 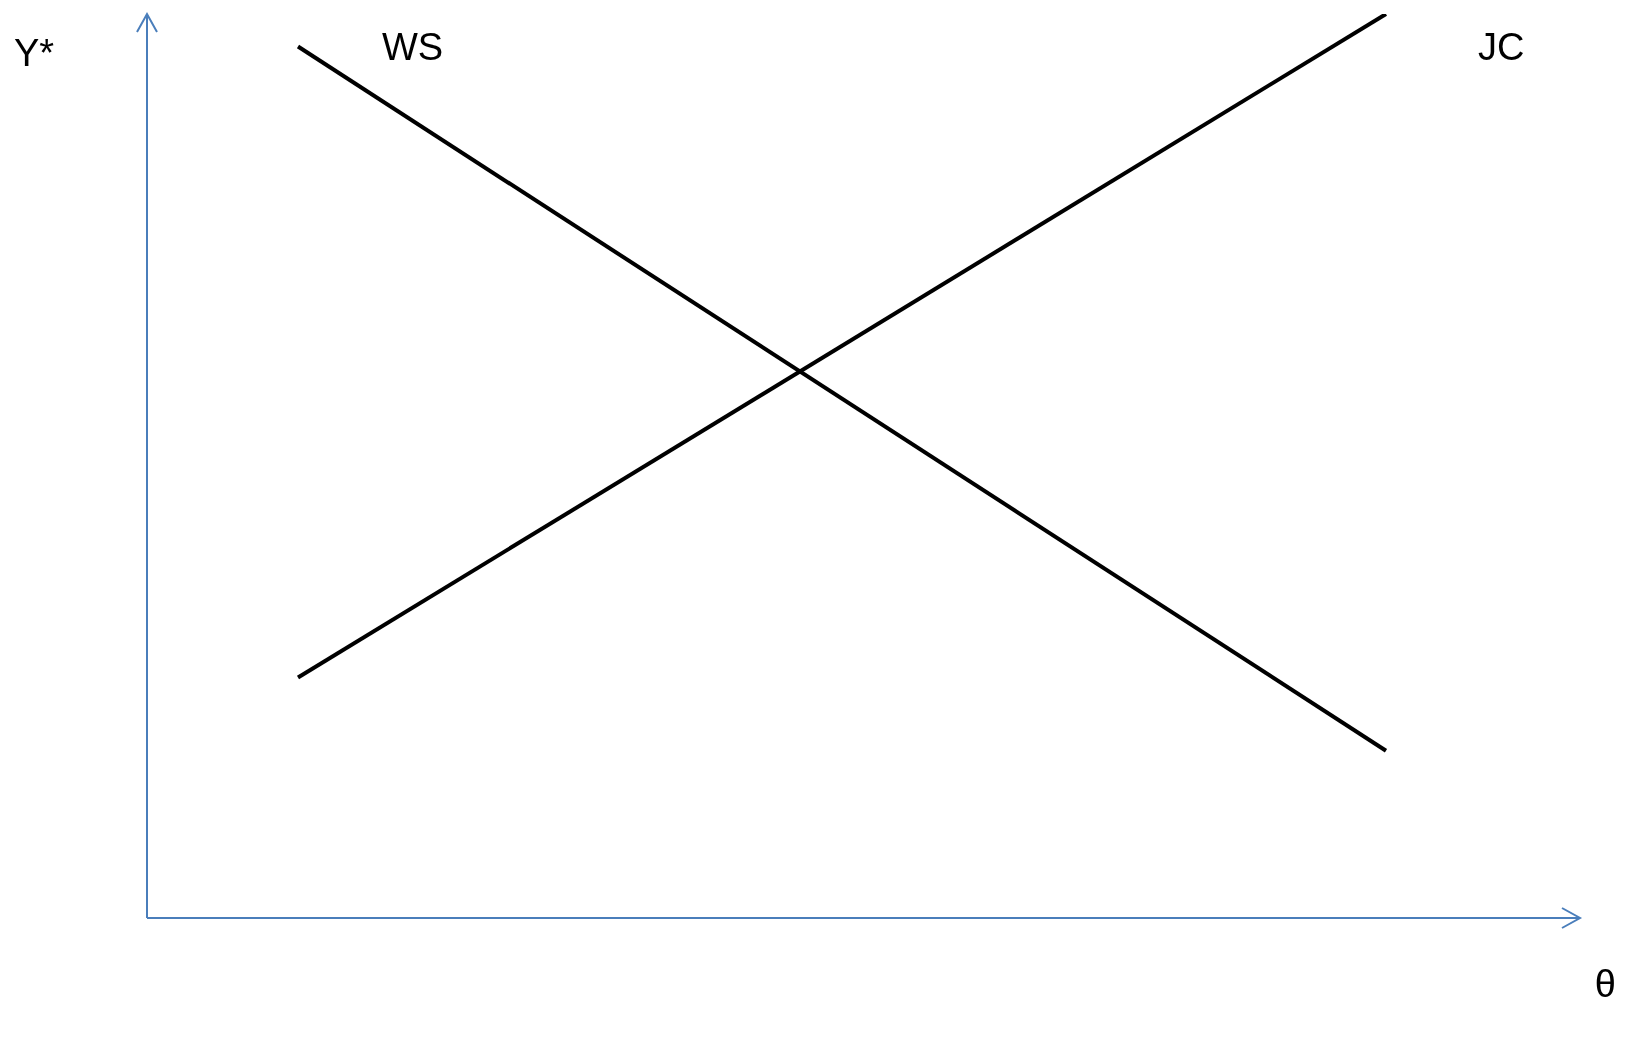 I want to click on series-label: WS, so click(x=413, y=47).